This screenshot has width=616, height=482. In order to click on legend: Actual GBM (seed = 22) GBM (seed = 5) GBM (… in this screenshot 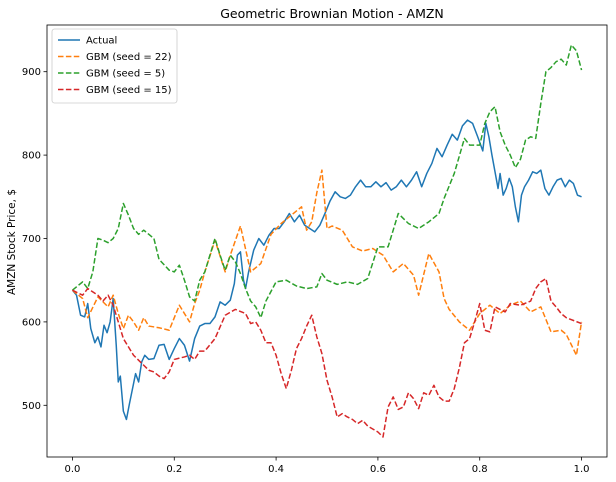, I will do `click(114, 66)`.